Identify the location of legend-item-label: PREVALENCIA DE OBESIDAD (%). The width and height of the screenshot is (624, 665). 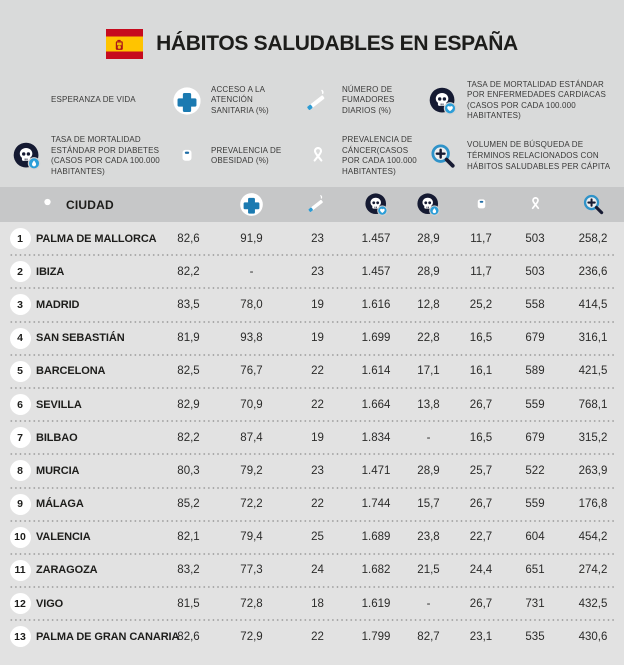
(246, 155).